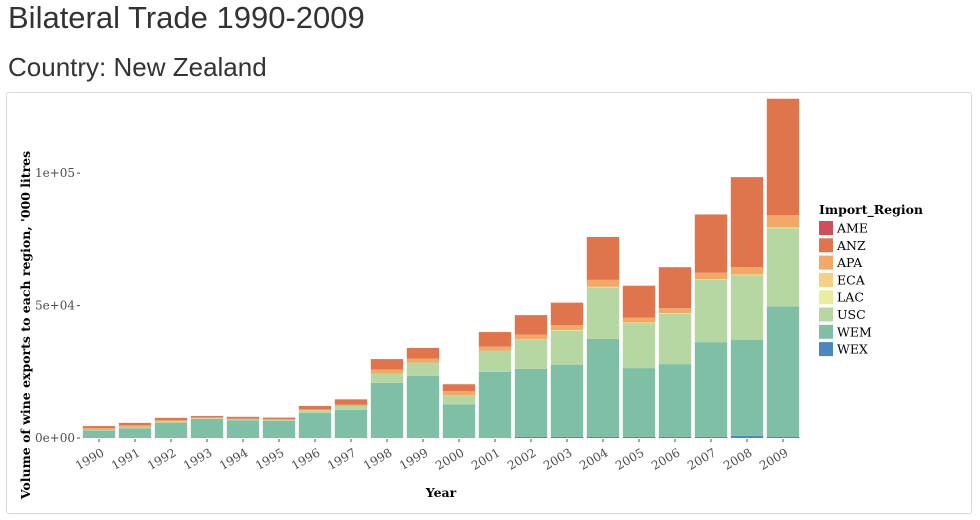 Image resolution: width=980 pixels, height=520 pixels. What do you see at coordinates (603, 387) in the screenshot?
I see `bar-2004-wem` at bounding box center [603, 387].